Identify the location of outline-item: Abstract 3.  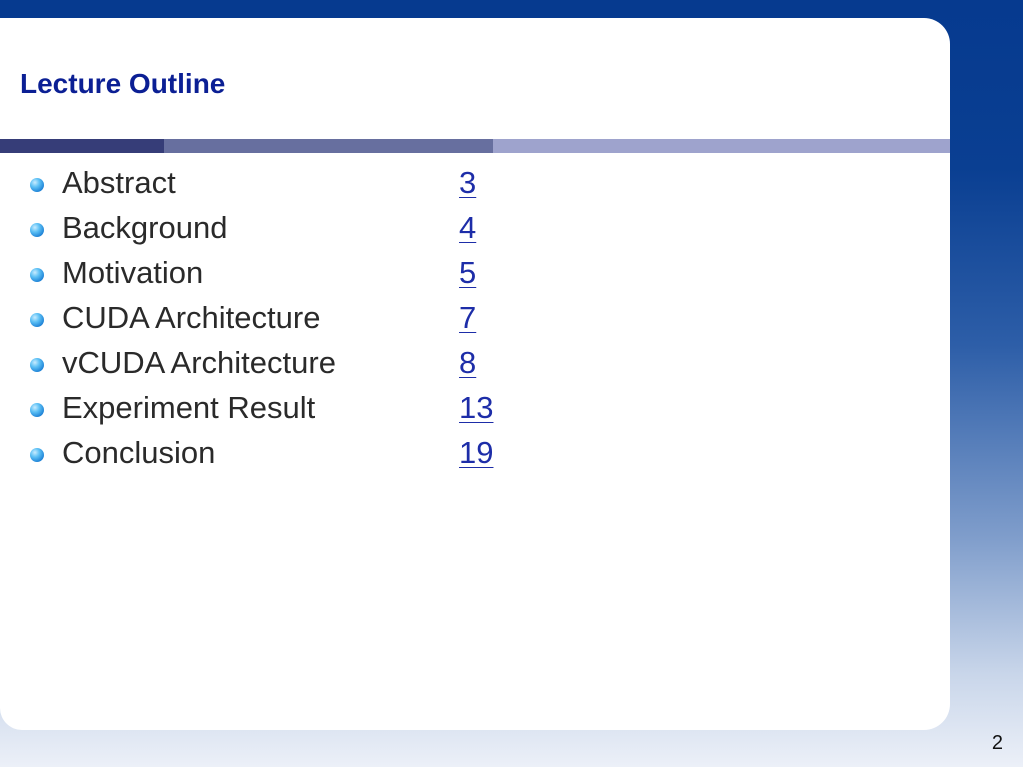
(300, 185).